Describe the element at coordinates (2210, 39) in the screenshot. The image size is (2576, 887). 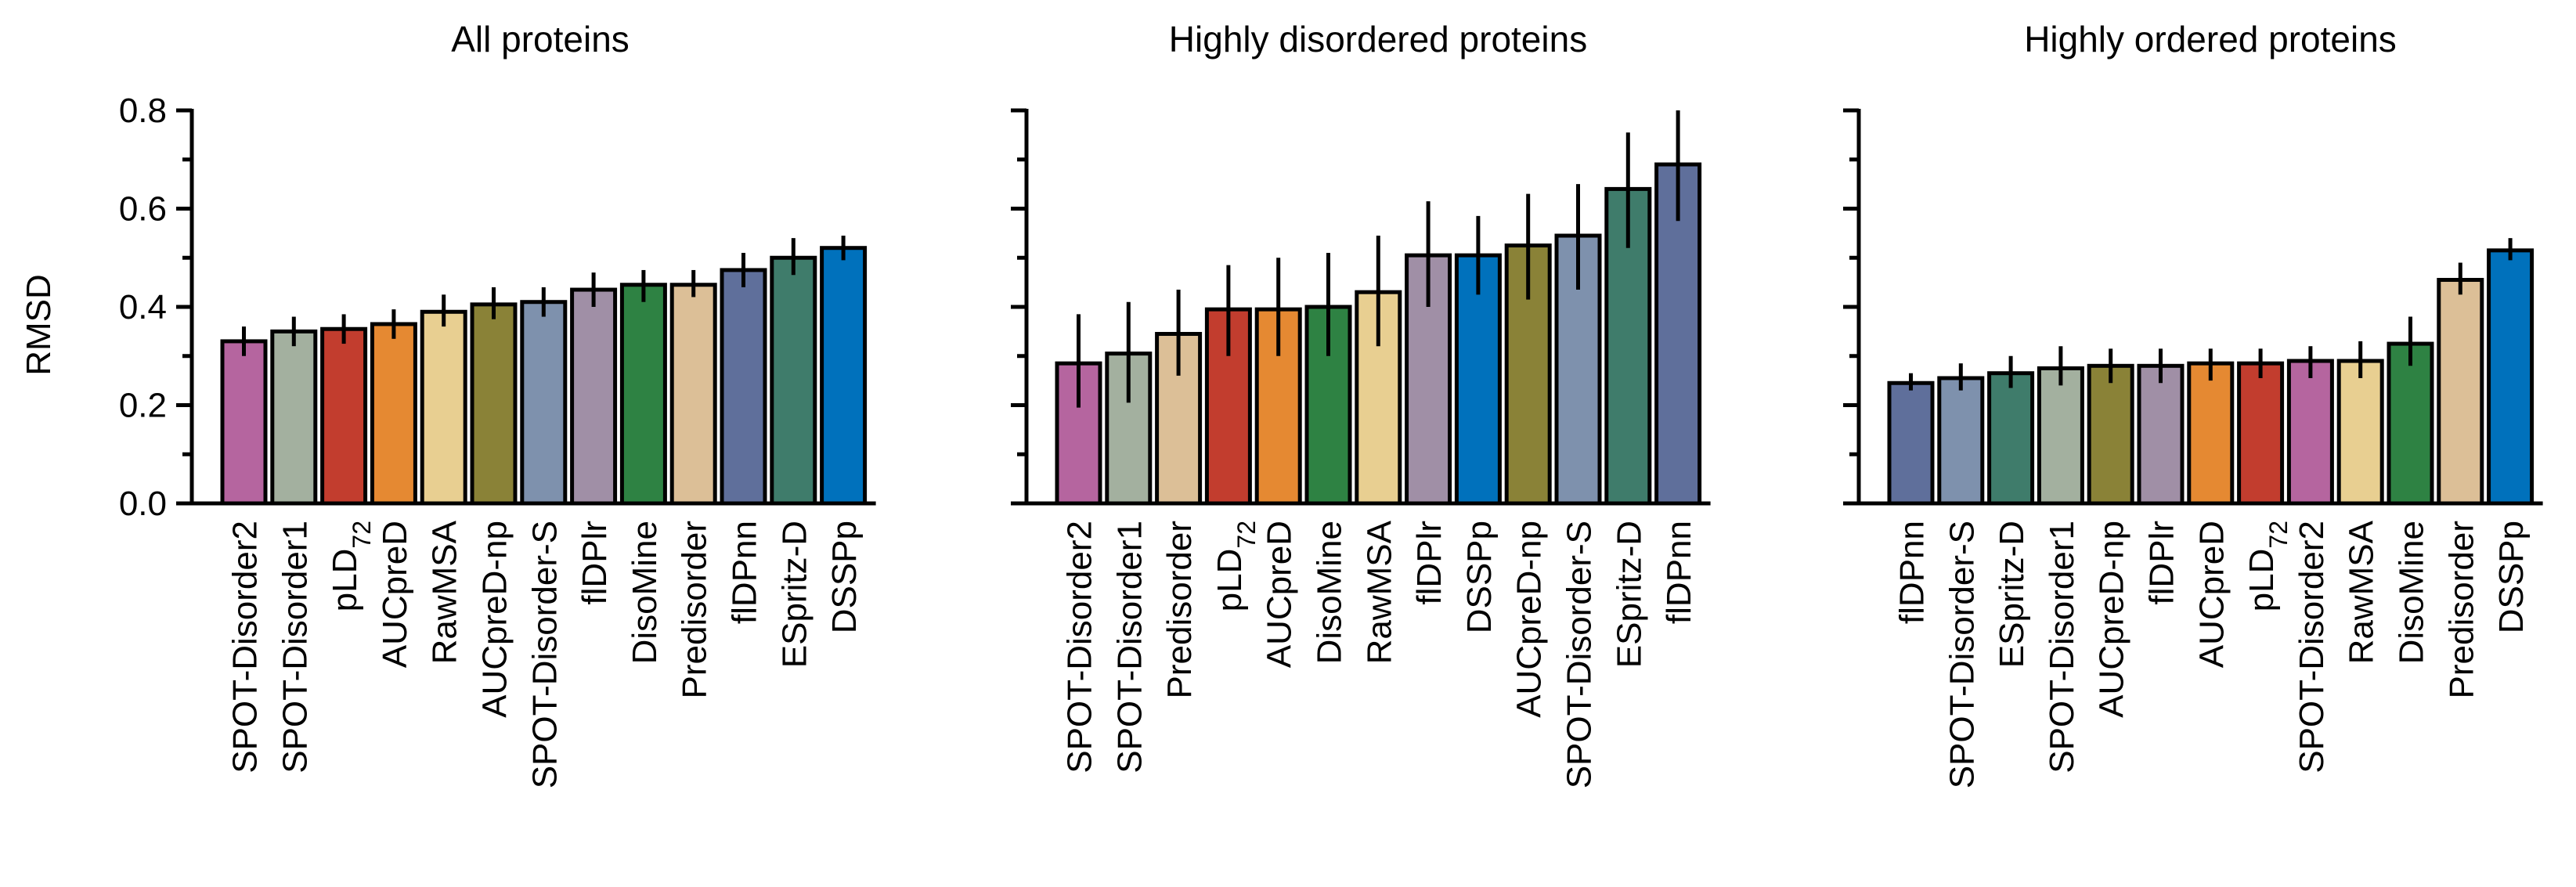
I see `panel-title: Highly ordered proteins` at that location.